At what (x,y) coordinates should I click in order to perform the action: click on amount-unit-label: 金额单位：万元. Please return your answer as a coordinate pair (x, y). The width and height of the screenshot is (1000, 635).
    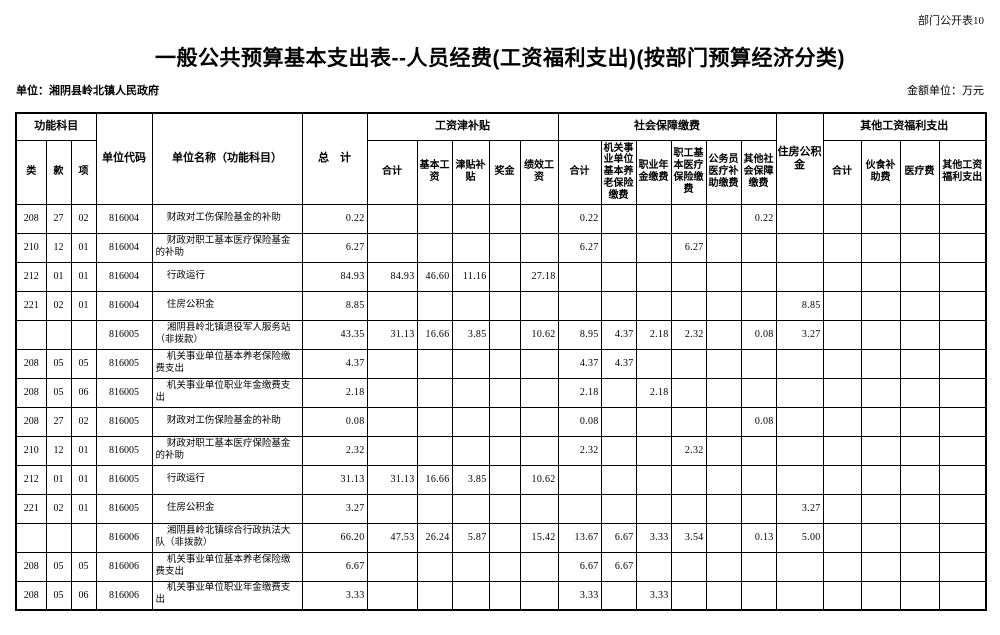
    Looking at the image, I should click on (945, 91).